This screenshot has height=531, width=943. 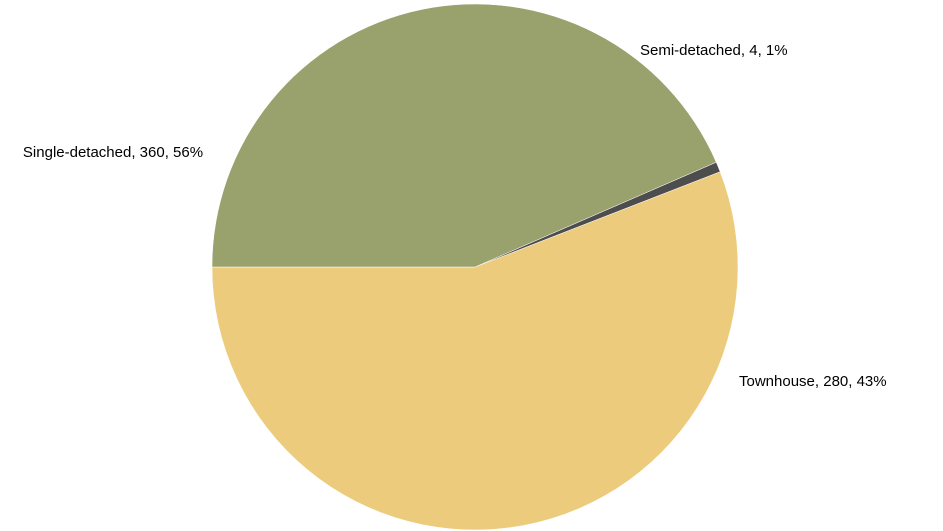 What do you see at coordinates (113, 152) in the screenshot?
I see `slice-label-single-detached: Single-detached, 360, 56%` at bounding box center [113, 152].